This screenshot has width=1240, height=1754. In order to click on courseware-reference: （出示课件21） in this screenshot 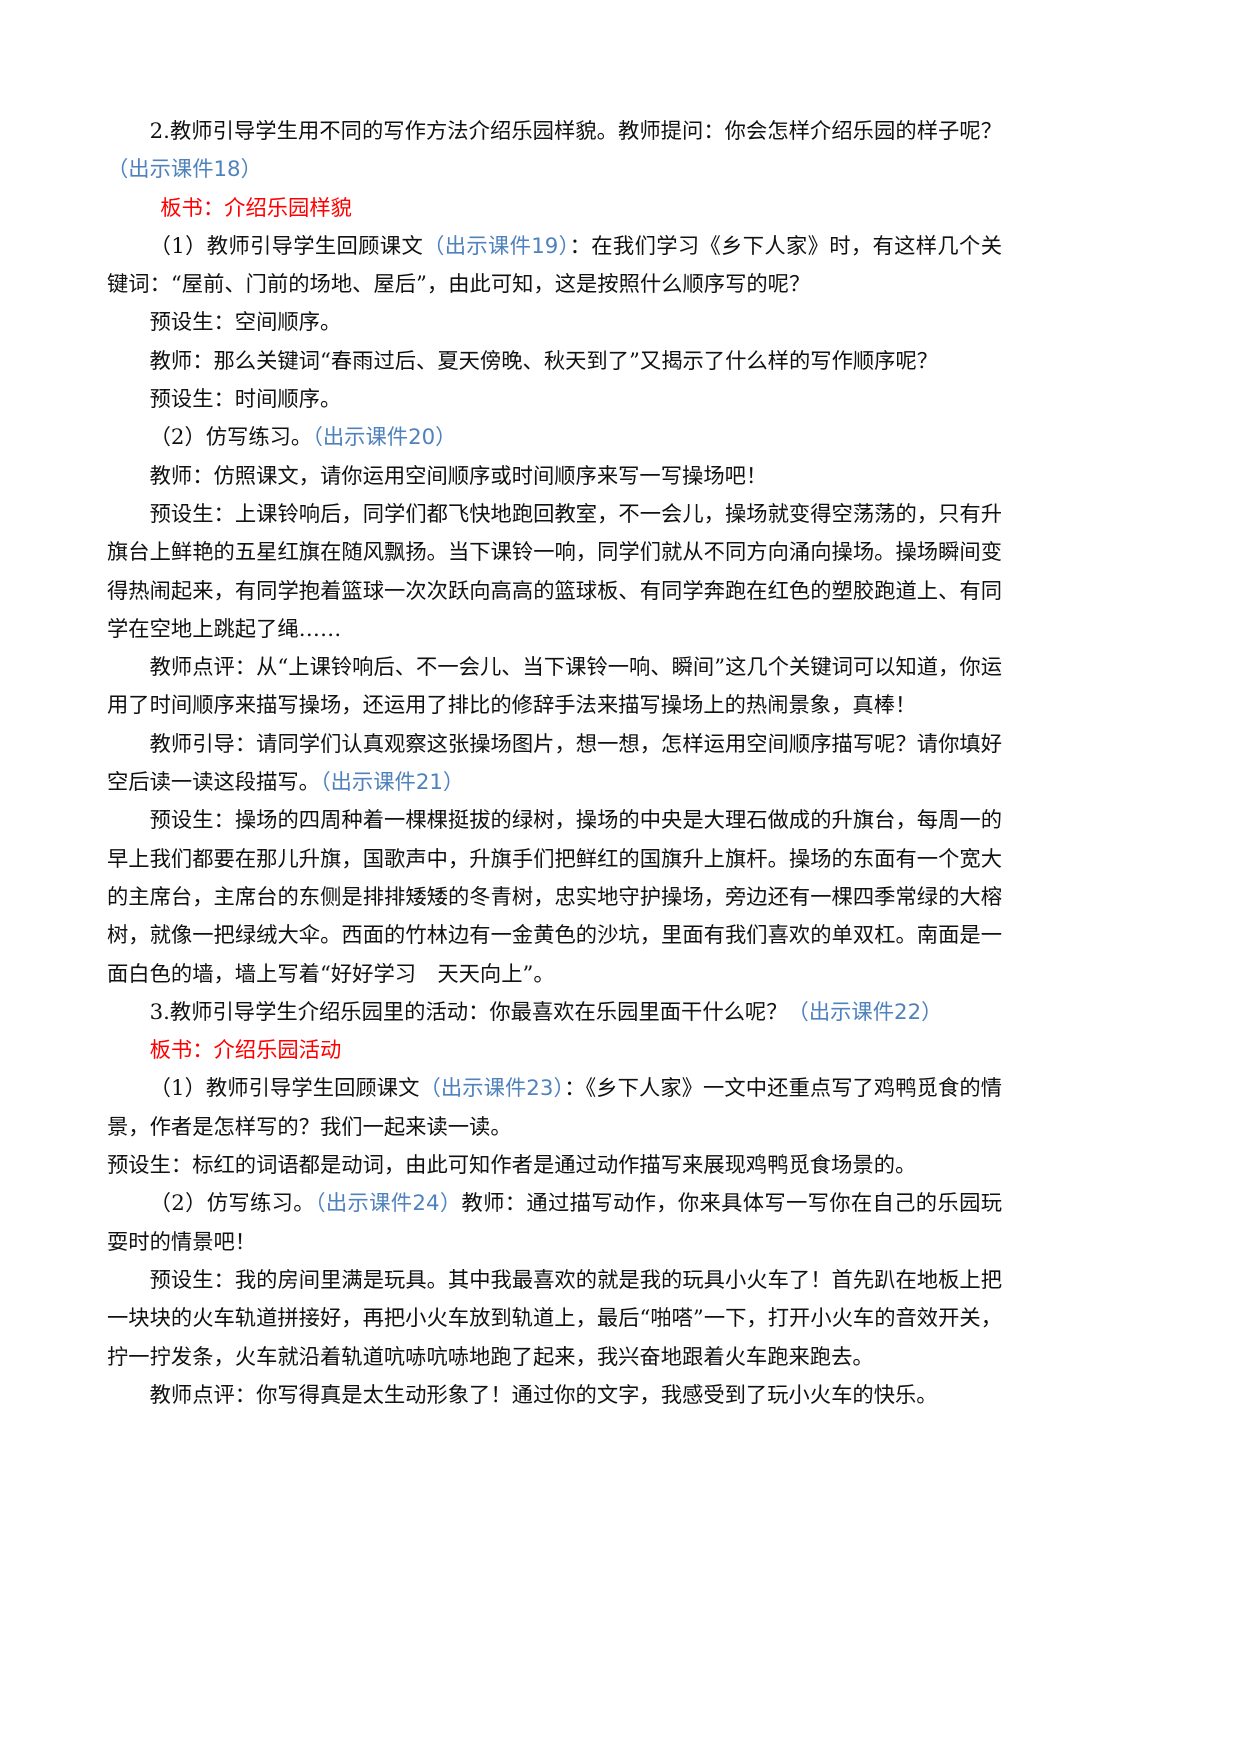, I will do `click(392, 783)`.